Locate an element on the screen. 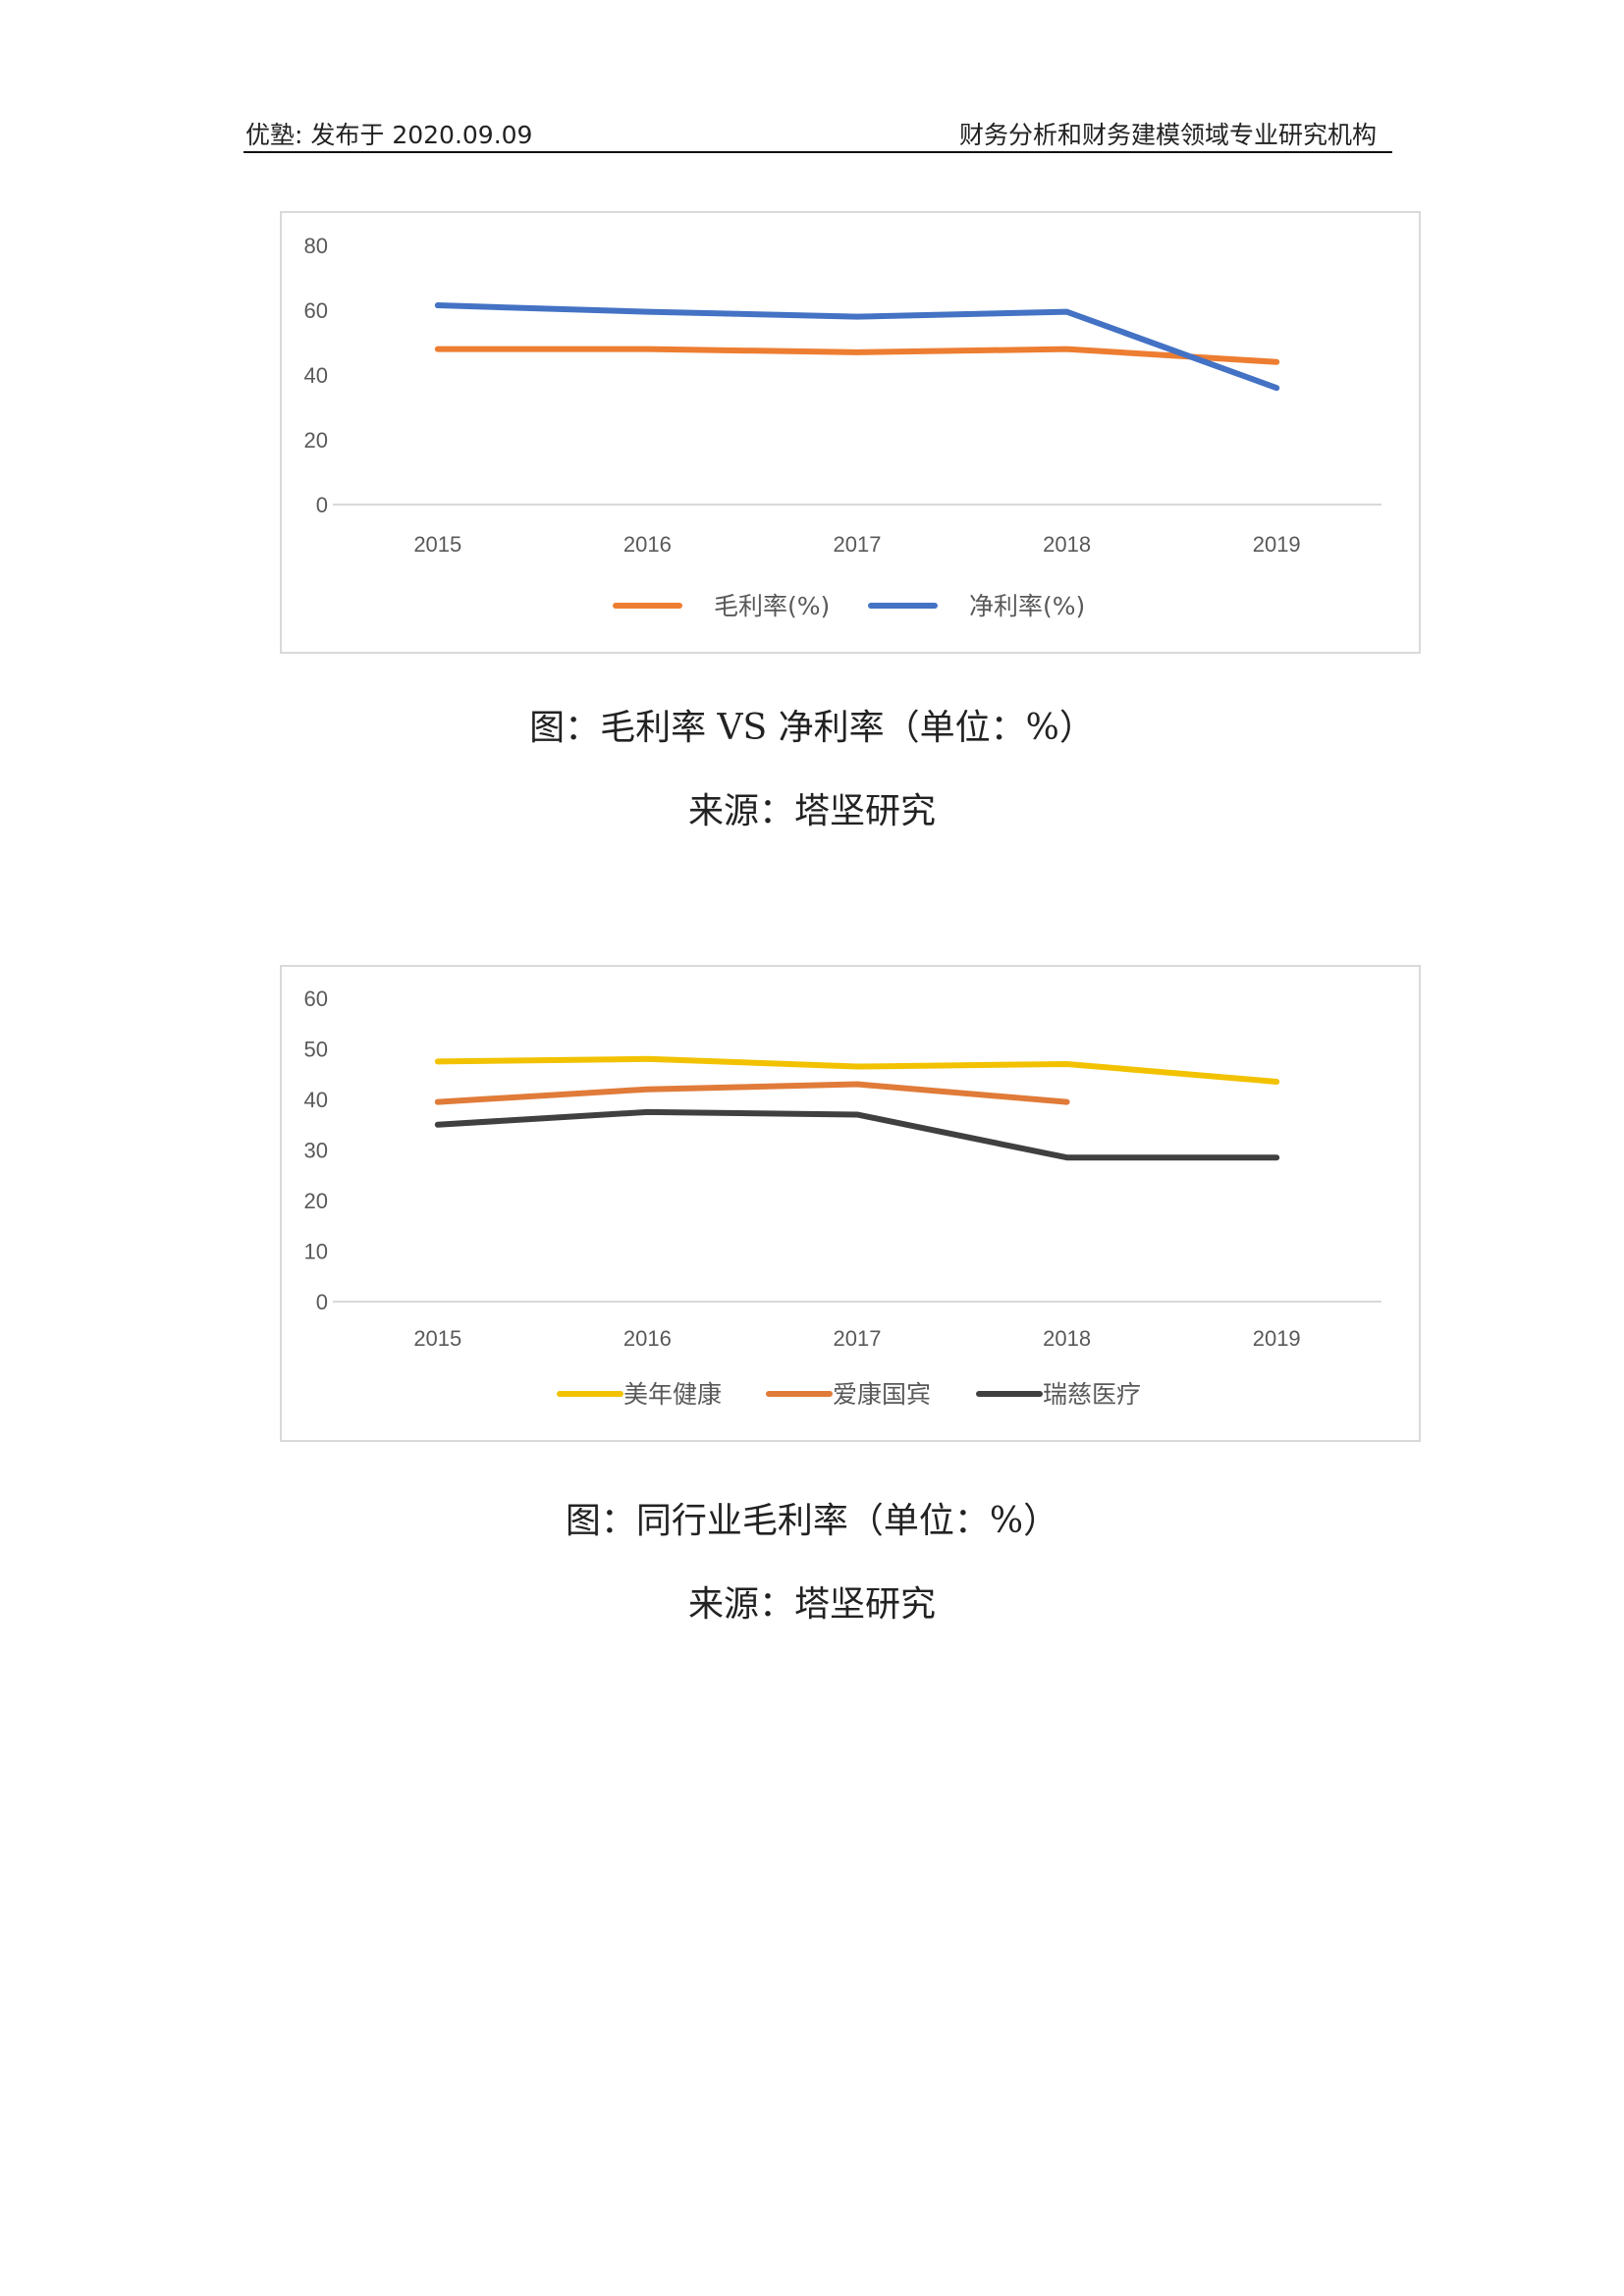 Image resolution: width=1624 pixels, height=2296 pixels. header-divider is located at coordinates (818, 152).